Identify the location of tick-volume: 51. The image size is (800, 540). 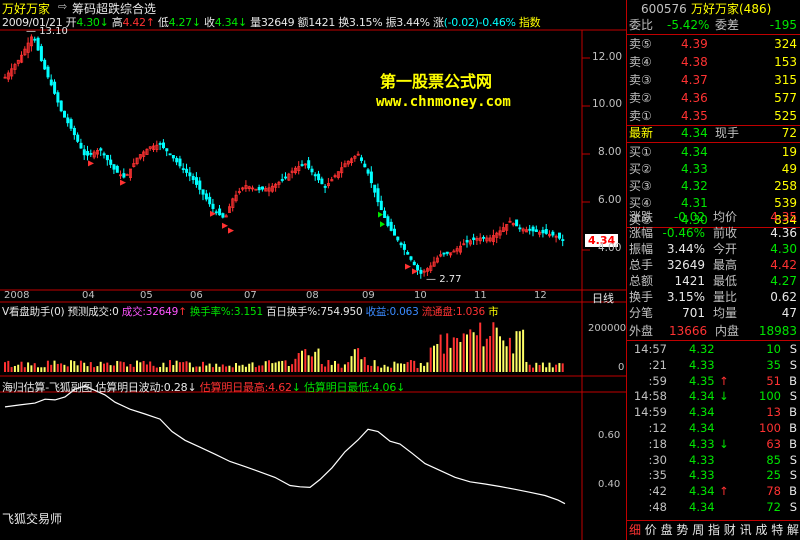
(773, 380).